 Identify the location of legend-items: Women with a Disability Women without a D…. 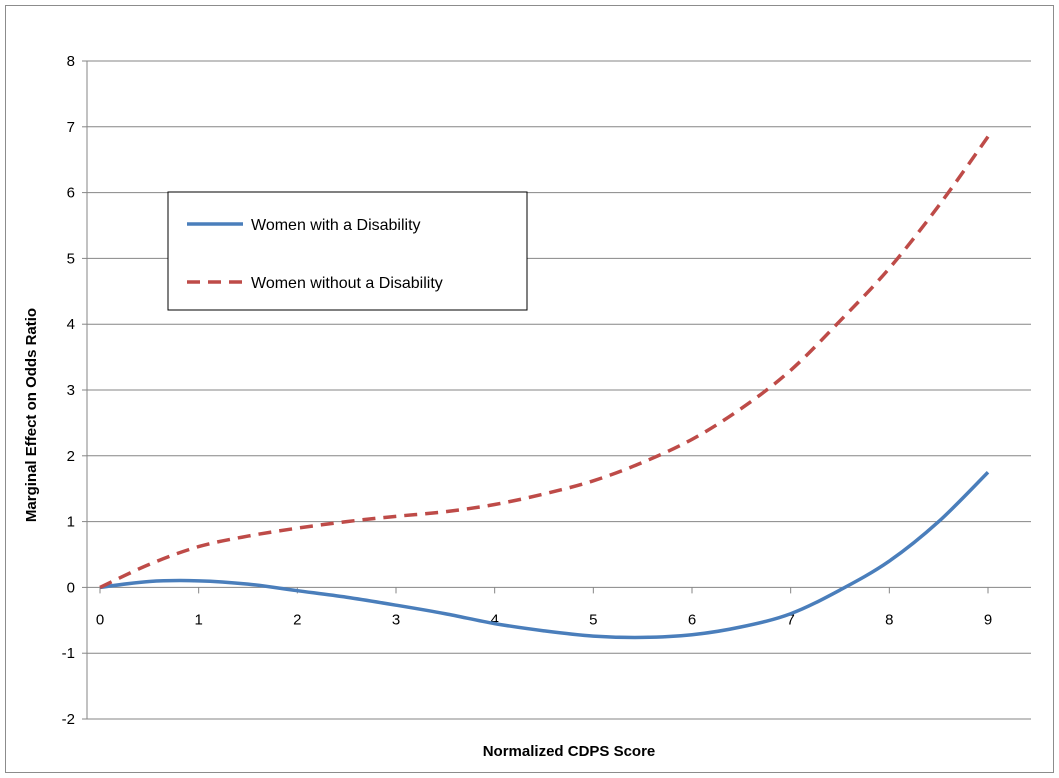
(315, 254).